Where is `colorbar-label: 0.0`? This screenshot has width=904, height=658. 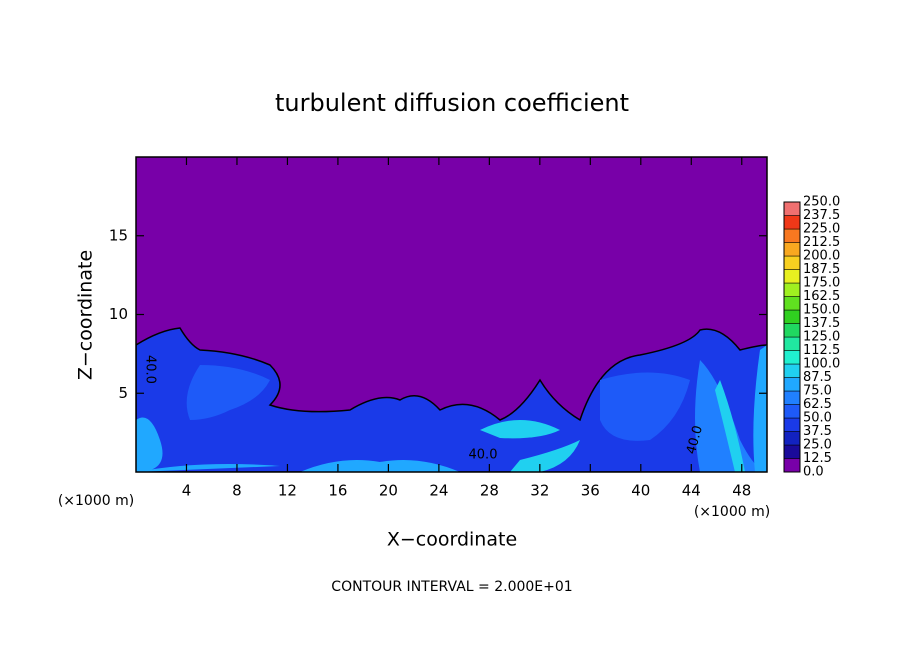
colorbar-label: 0.0 is located at coordinates (813, 472).